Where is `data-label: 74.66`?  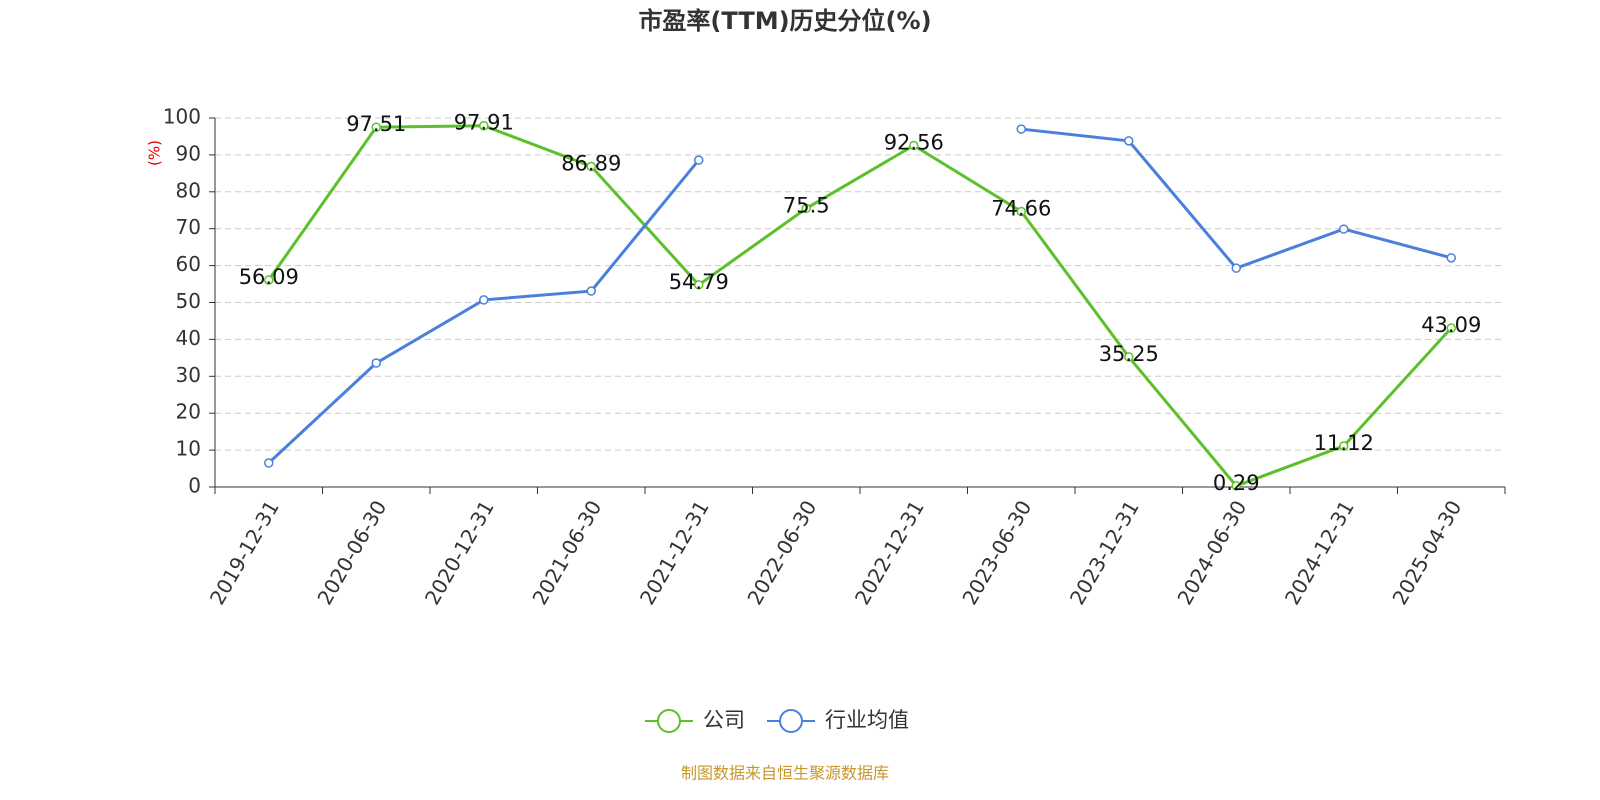 data-label: 74.66 is located at coordinates (1021, 209).